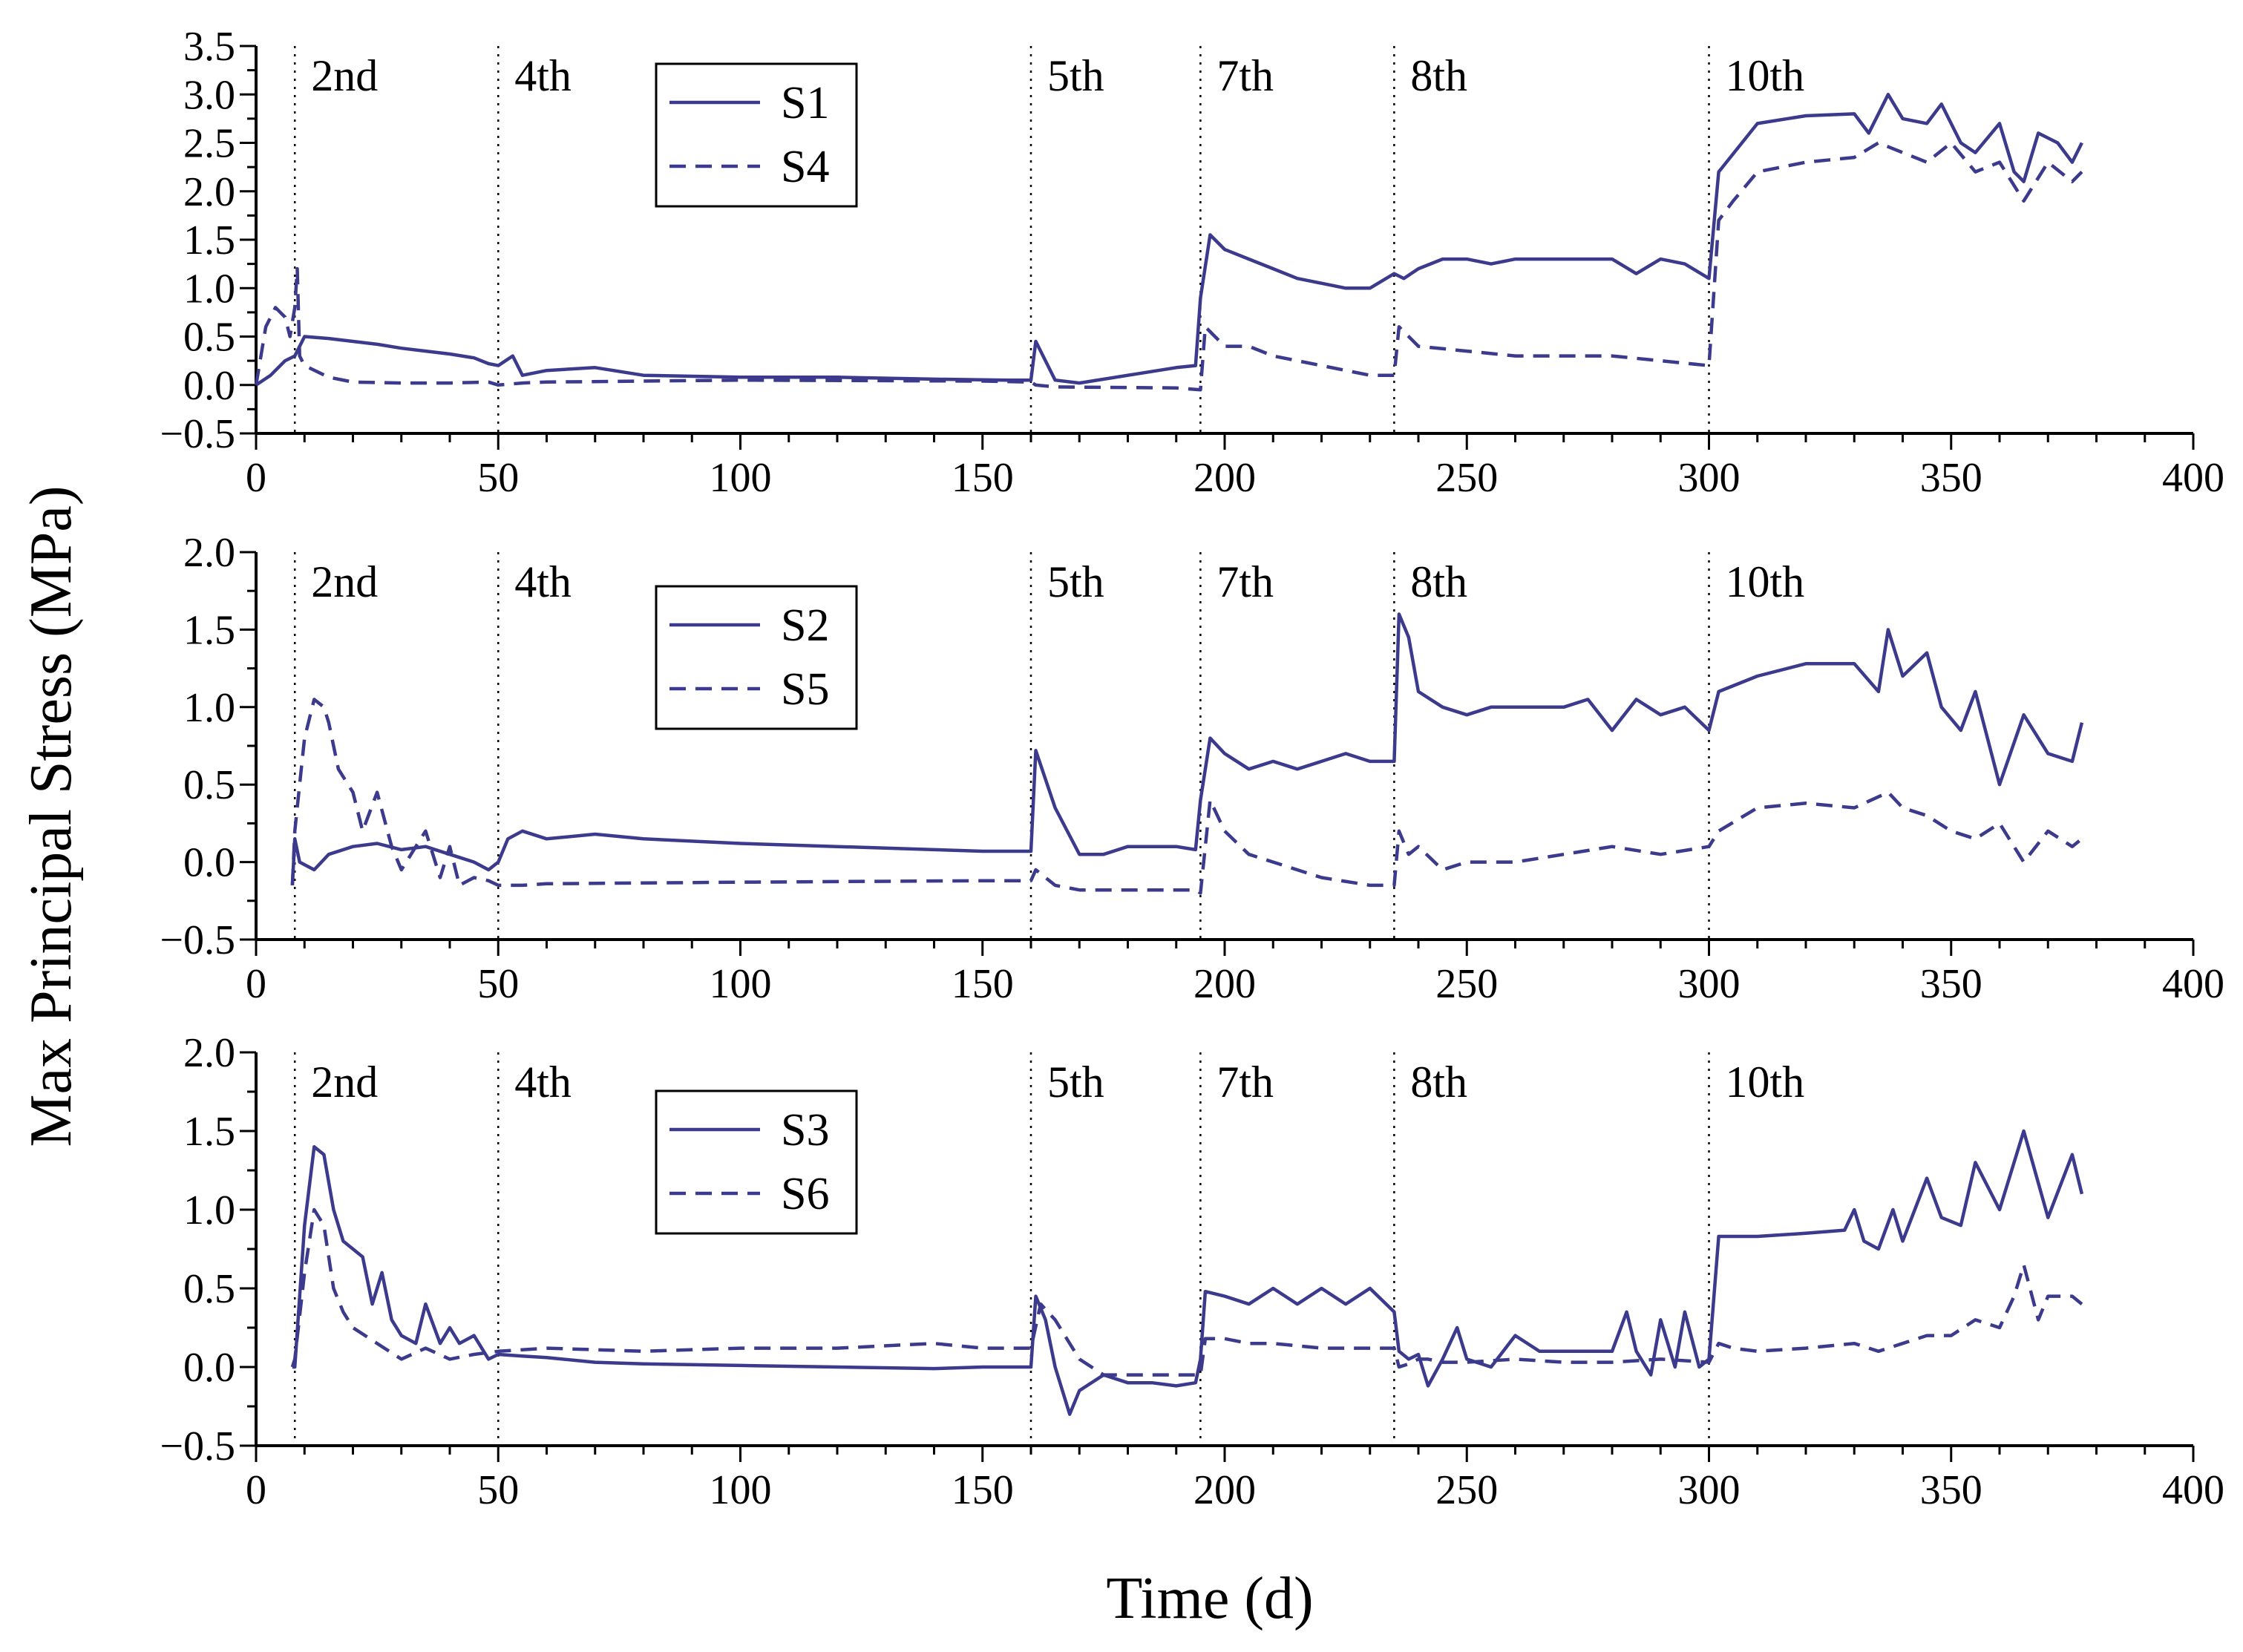  I want to click on legend-label-S2: S2, so click(805, 625).